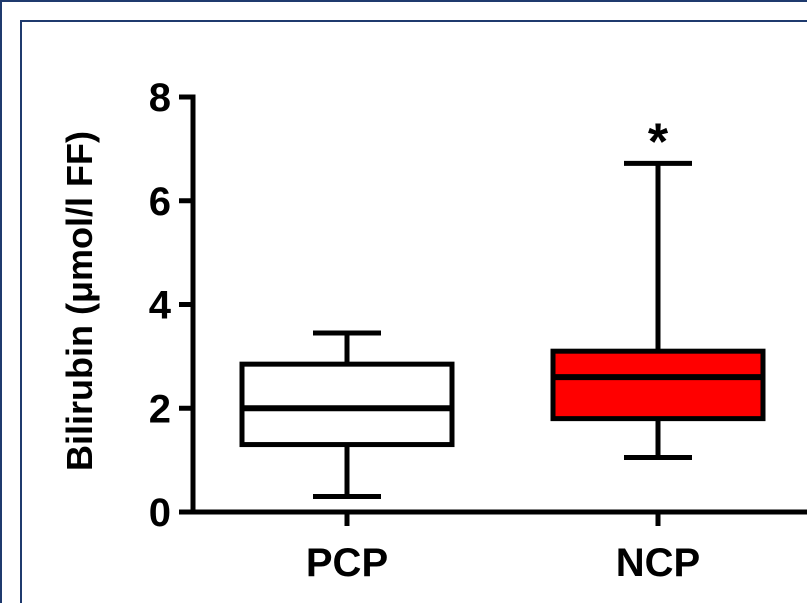 This screenshot has height=603, width=807. What do you see at coordinates (160, 98) in the screenshot?
I see `y-tick-label: 8` at bounding box center [160, 98].